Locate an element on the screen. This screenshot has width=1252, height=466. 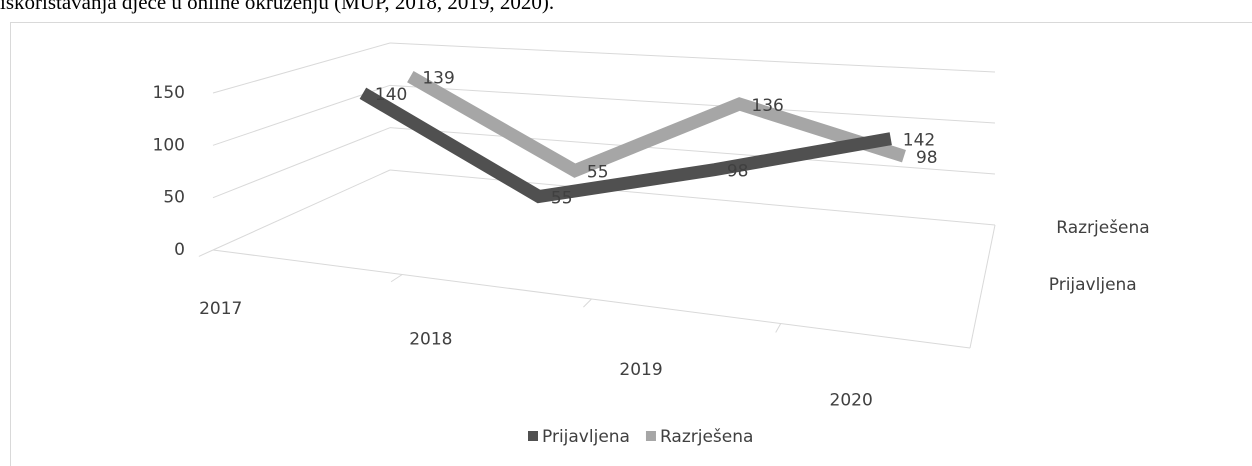
y-tick-label: 50 is located at coordinates (174, 198).